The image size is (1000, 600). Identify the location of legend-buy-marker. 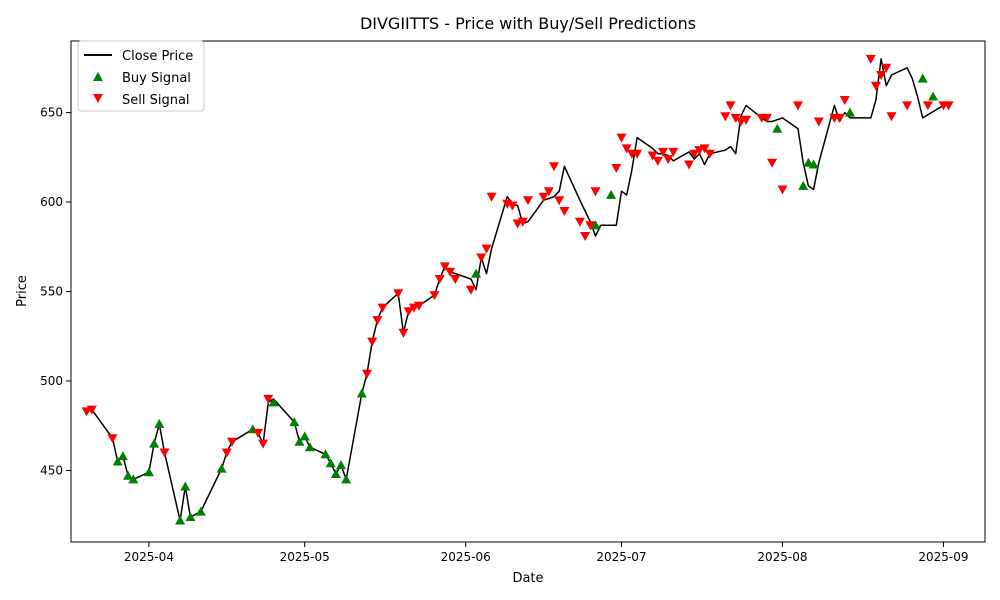
(98, 76).